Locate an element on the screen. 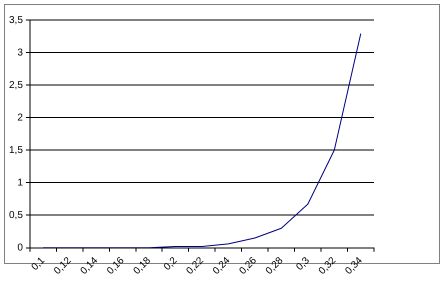 The width and height of the screenshot is (444, 284). x-tick-label: 0,26 is located at coordinates (248, 265).